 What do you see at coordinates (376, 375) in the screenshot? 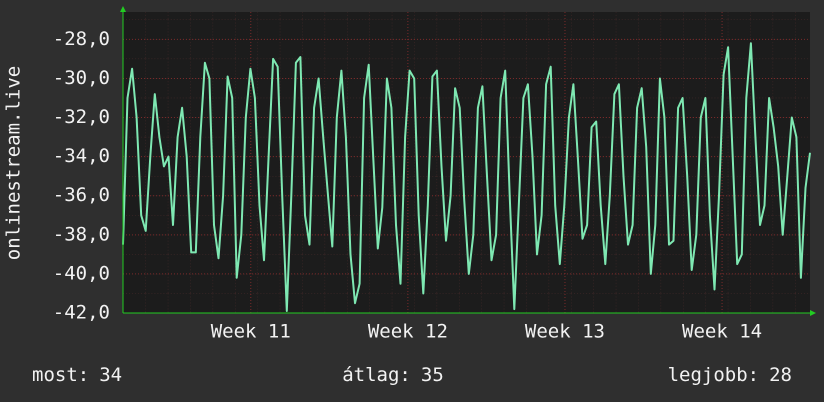
I see `legend-label: átlag:` at bounding box center [376, 375].